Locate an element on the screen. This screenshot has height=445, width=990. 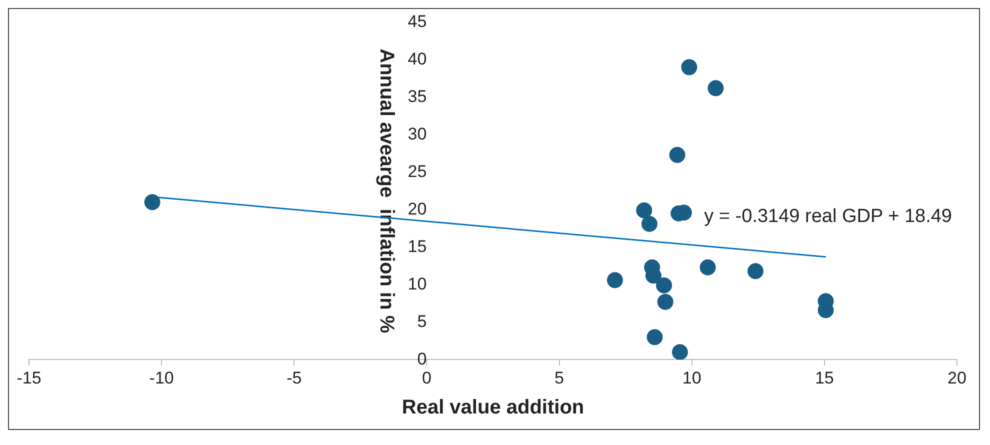
y-tick-label: 45 is located at coordinates (417, 21).